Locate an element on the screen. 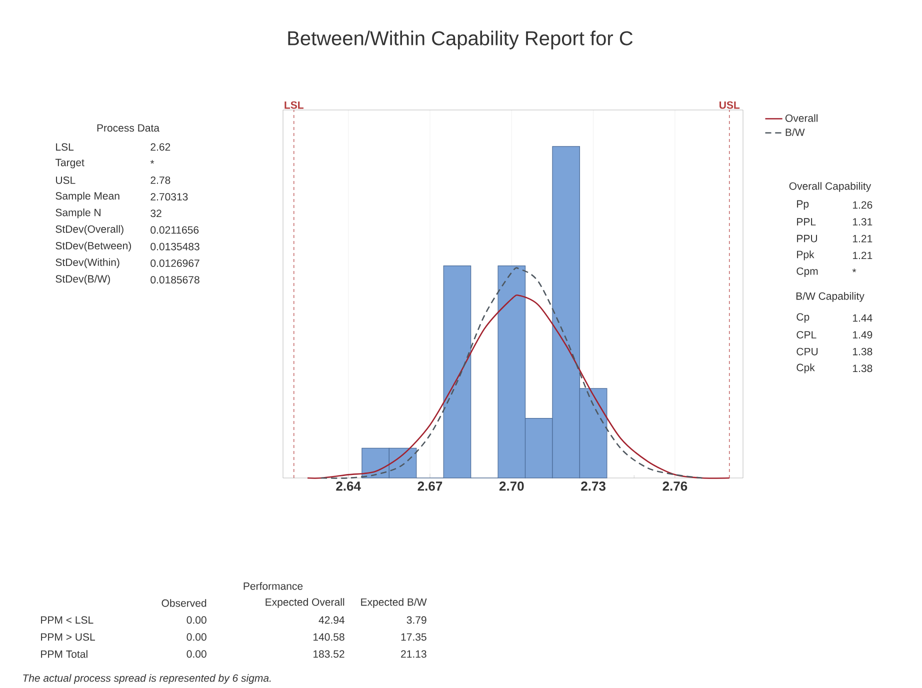  text: 42.94 is located at coordinates (331, 620).